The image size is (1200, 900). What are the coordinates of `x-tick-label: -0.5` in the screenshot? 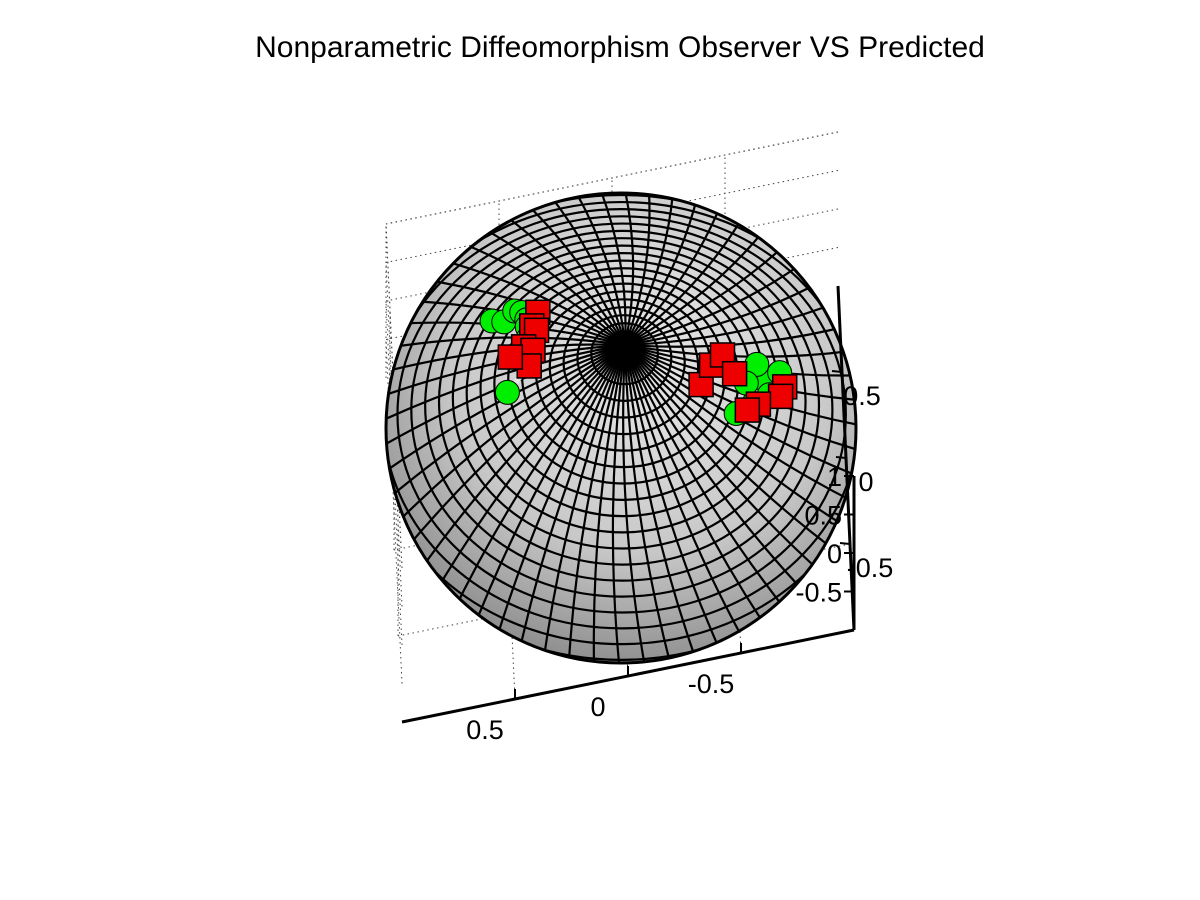 It's located at (870, 568).